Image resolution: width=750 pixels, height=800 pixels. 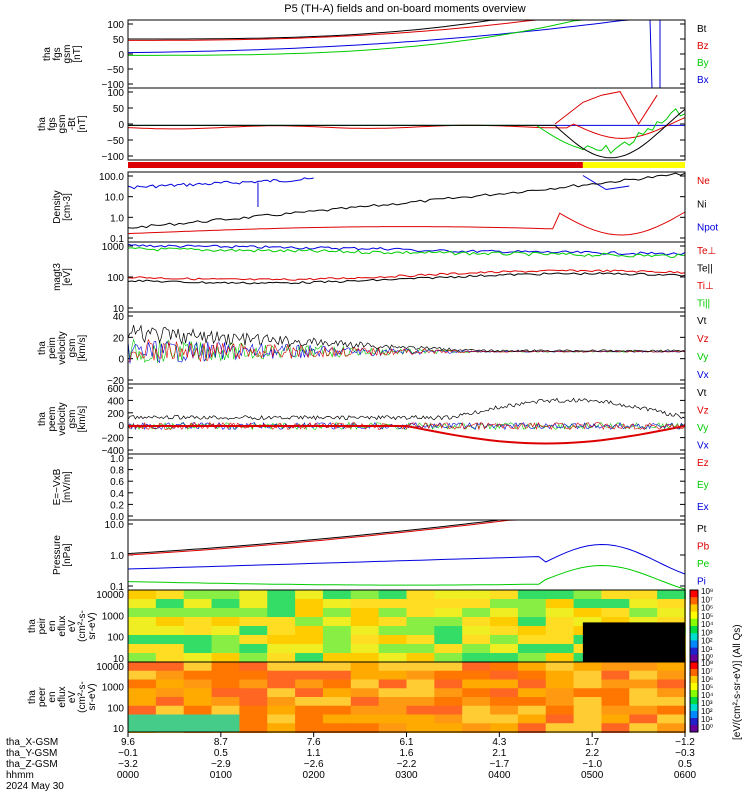 I want to click on ytick-label: −200, so click(x=112, y=439).